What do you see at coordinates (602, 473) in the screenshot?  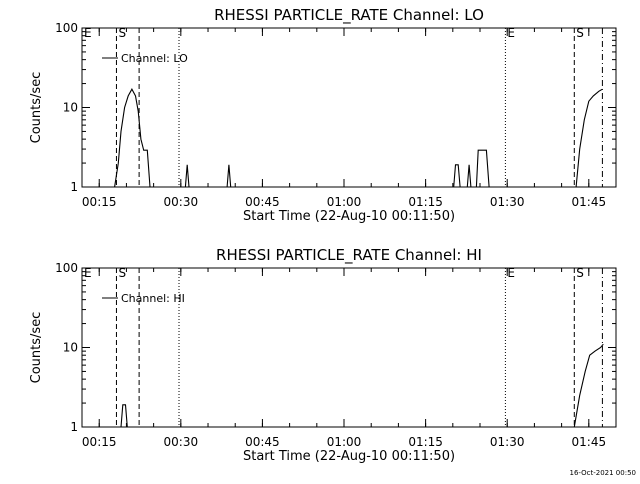 I see `footer-timestamp: 16-Oct-2021 00:50` at bounding box center [602, 473].